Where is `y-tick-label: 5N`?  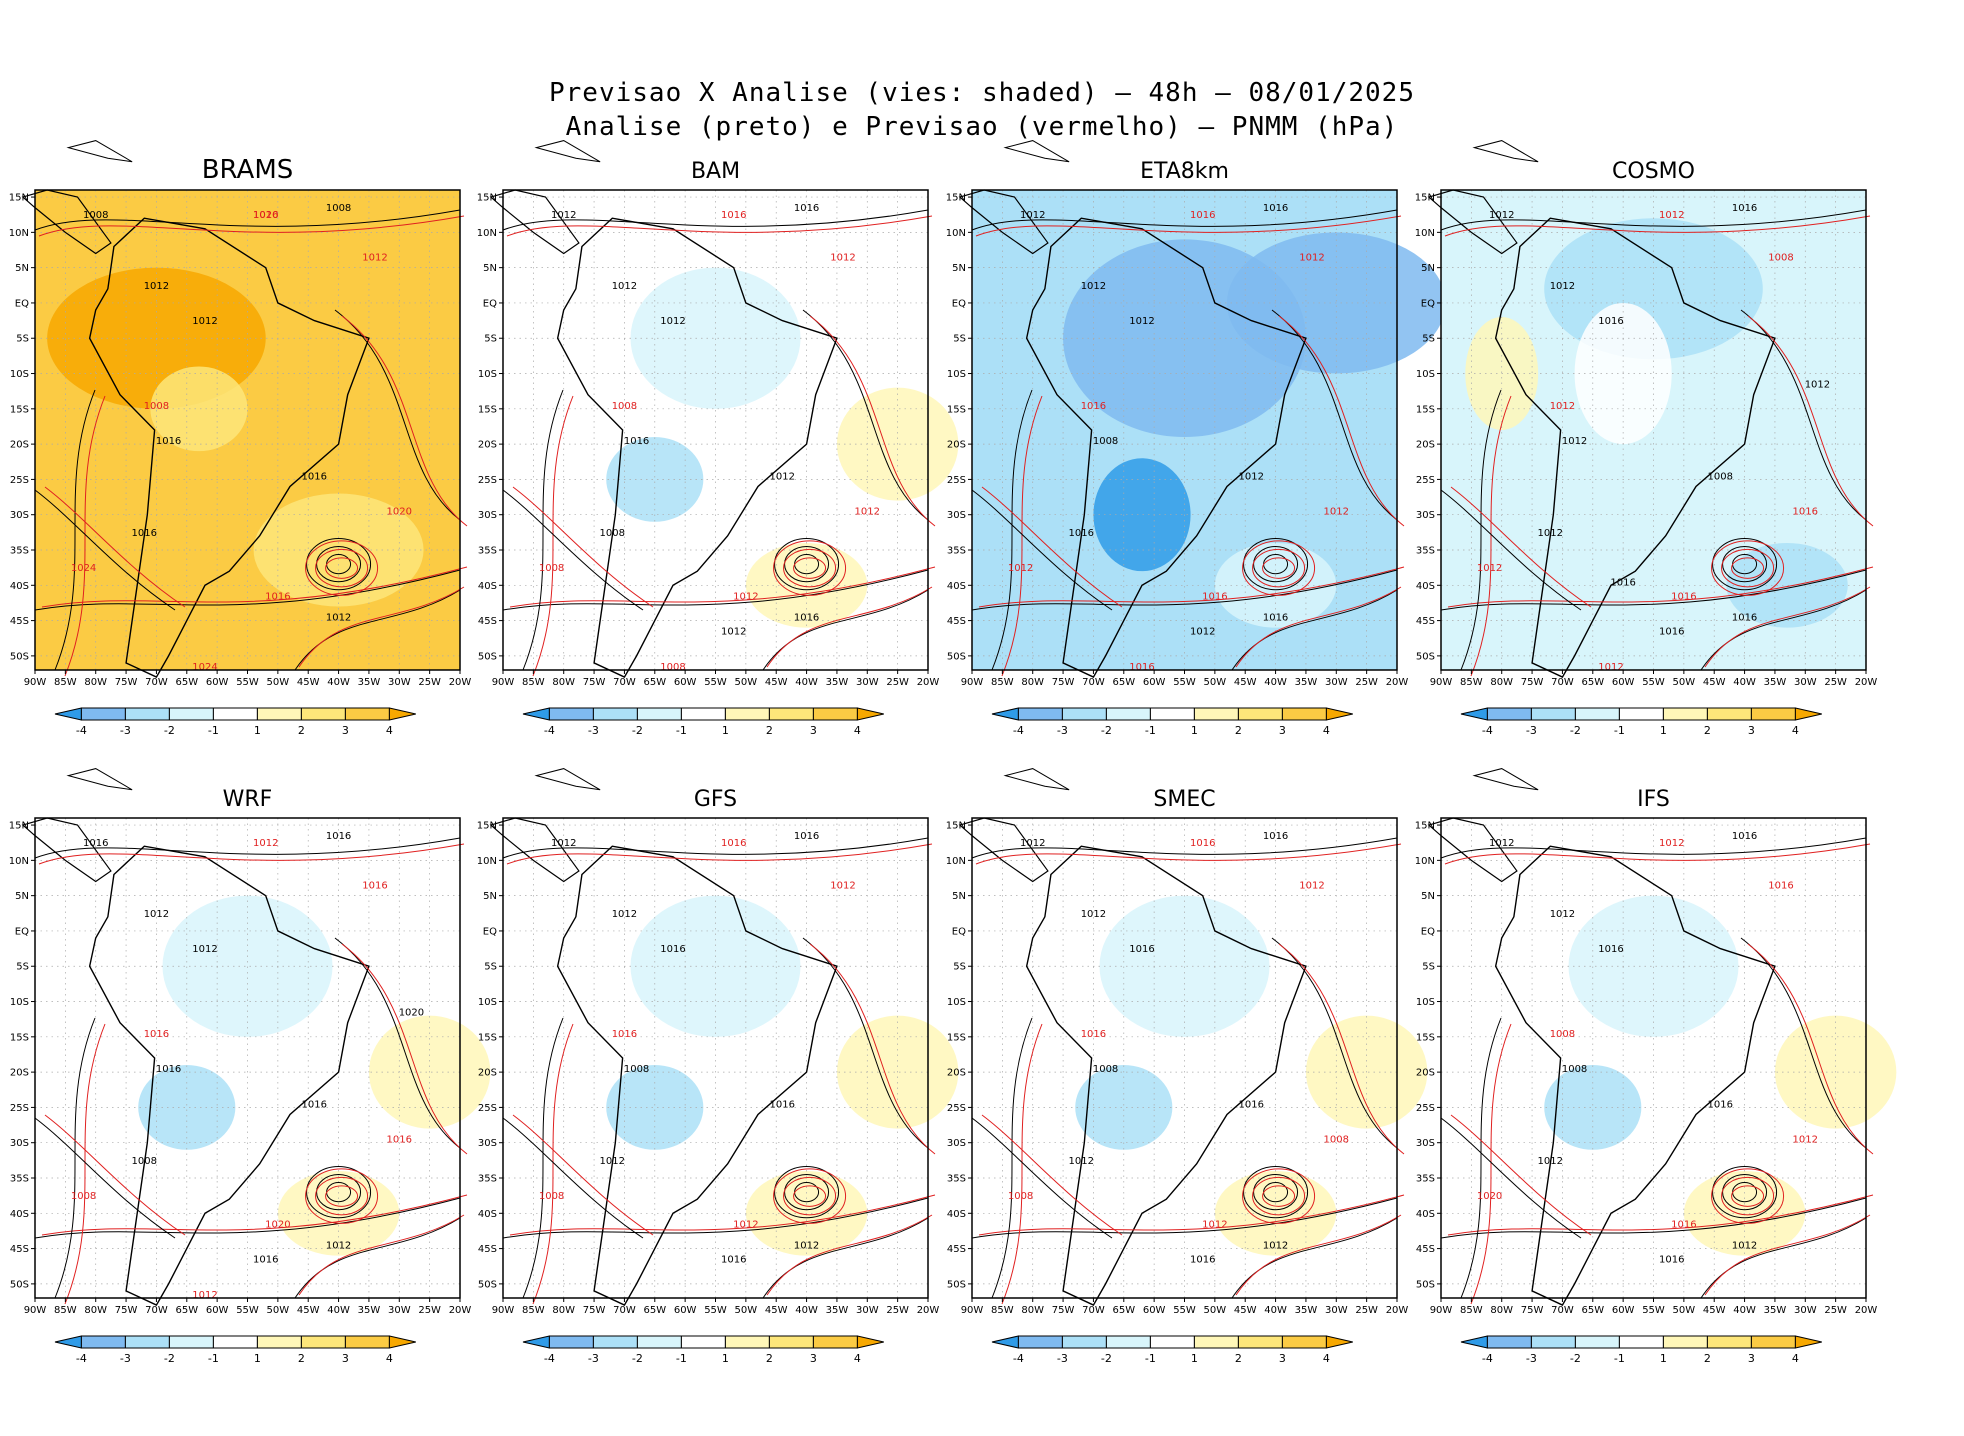
y-tick-label: 5N is located at coordinates (1428, 896).